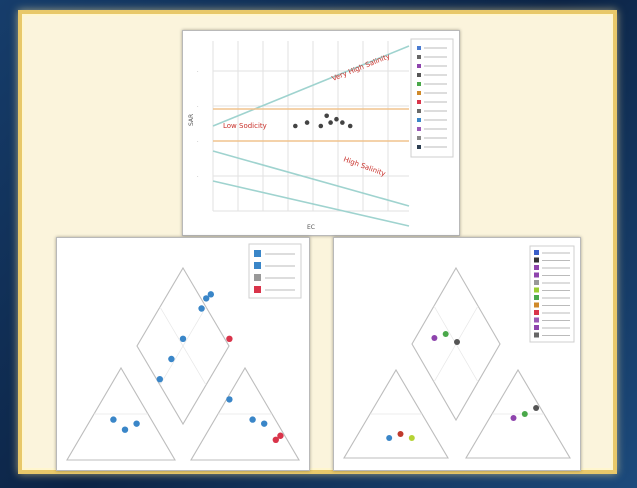 The height and width of the screenshot is (488, 637). What do you see at coordinates (275, 271) in the screenshot?
I see `piper-left-legend` at bounding box center [275, 271].